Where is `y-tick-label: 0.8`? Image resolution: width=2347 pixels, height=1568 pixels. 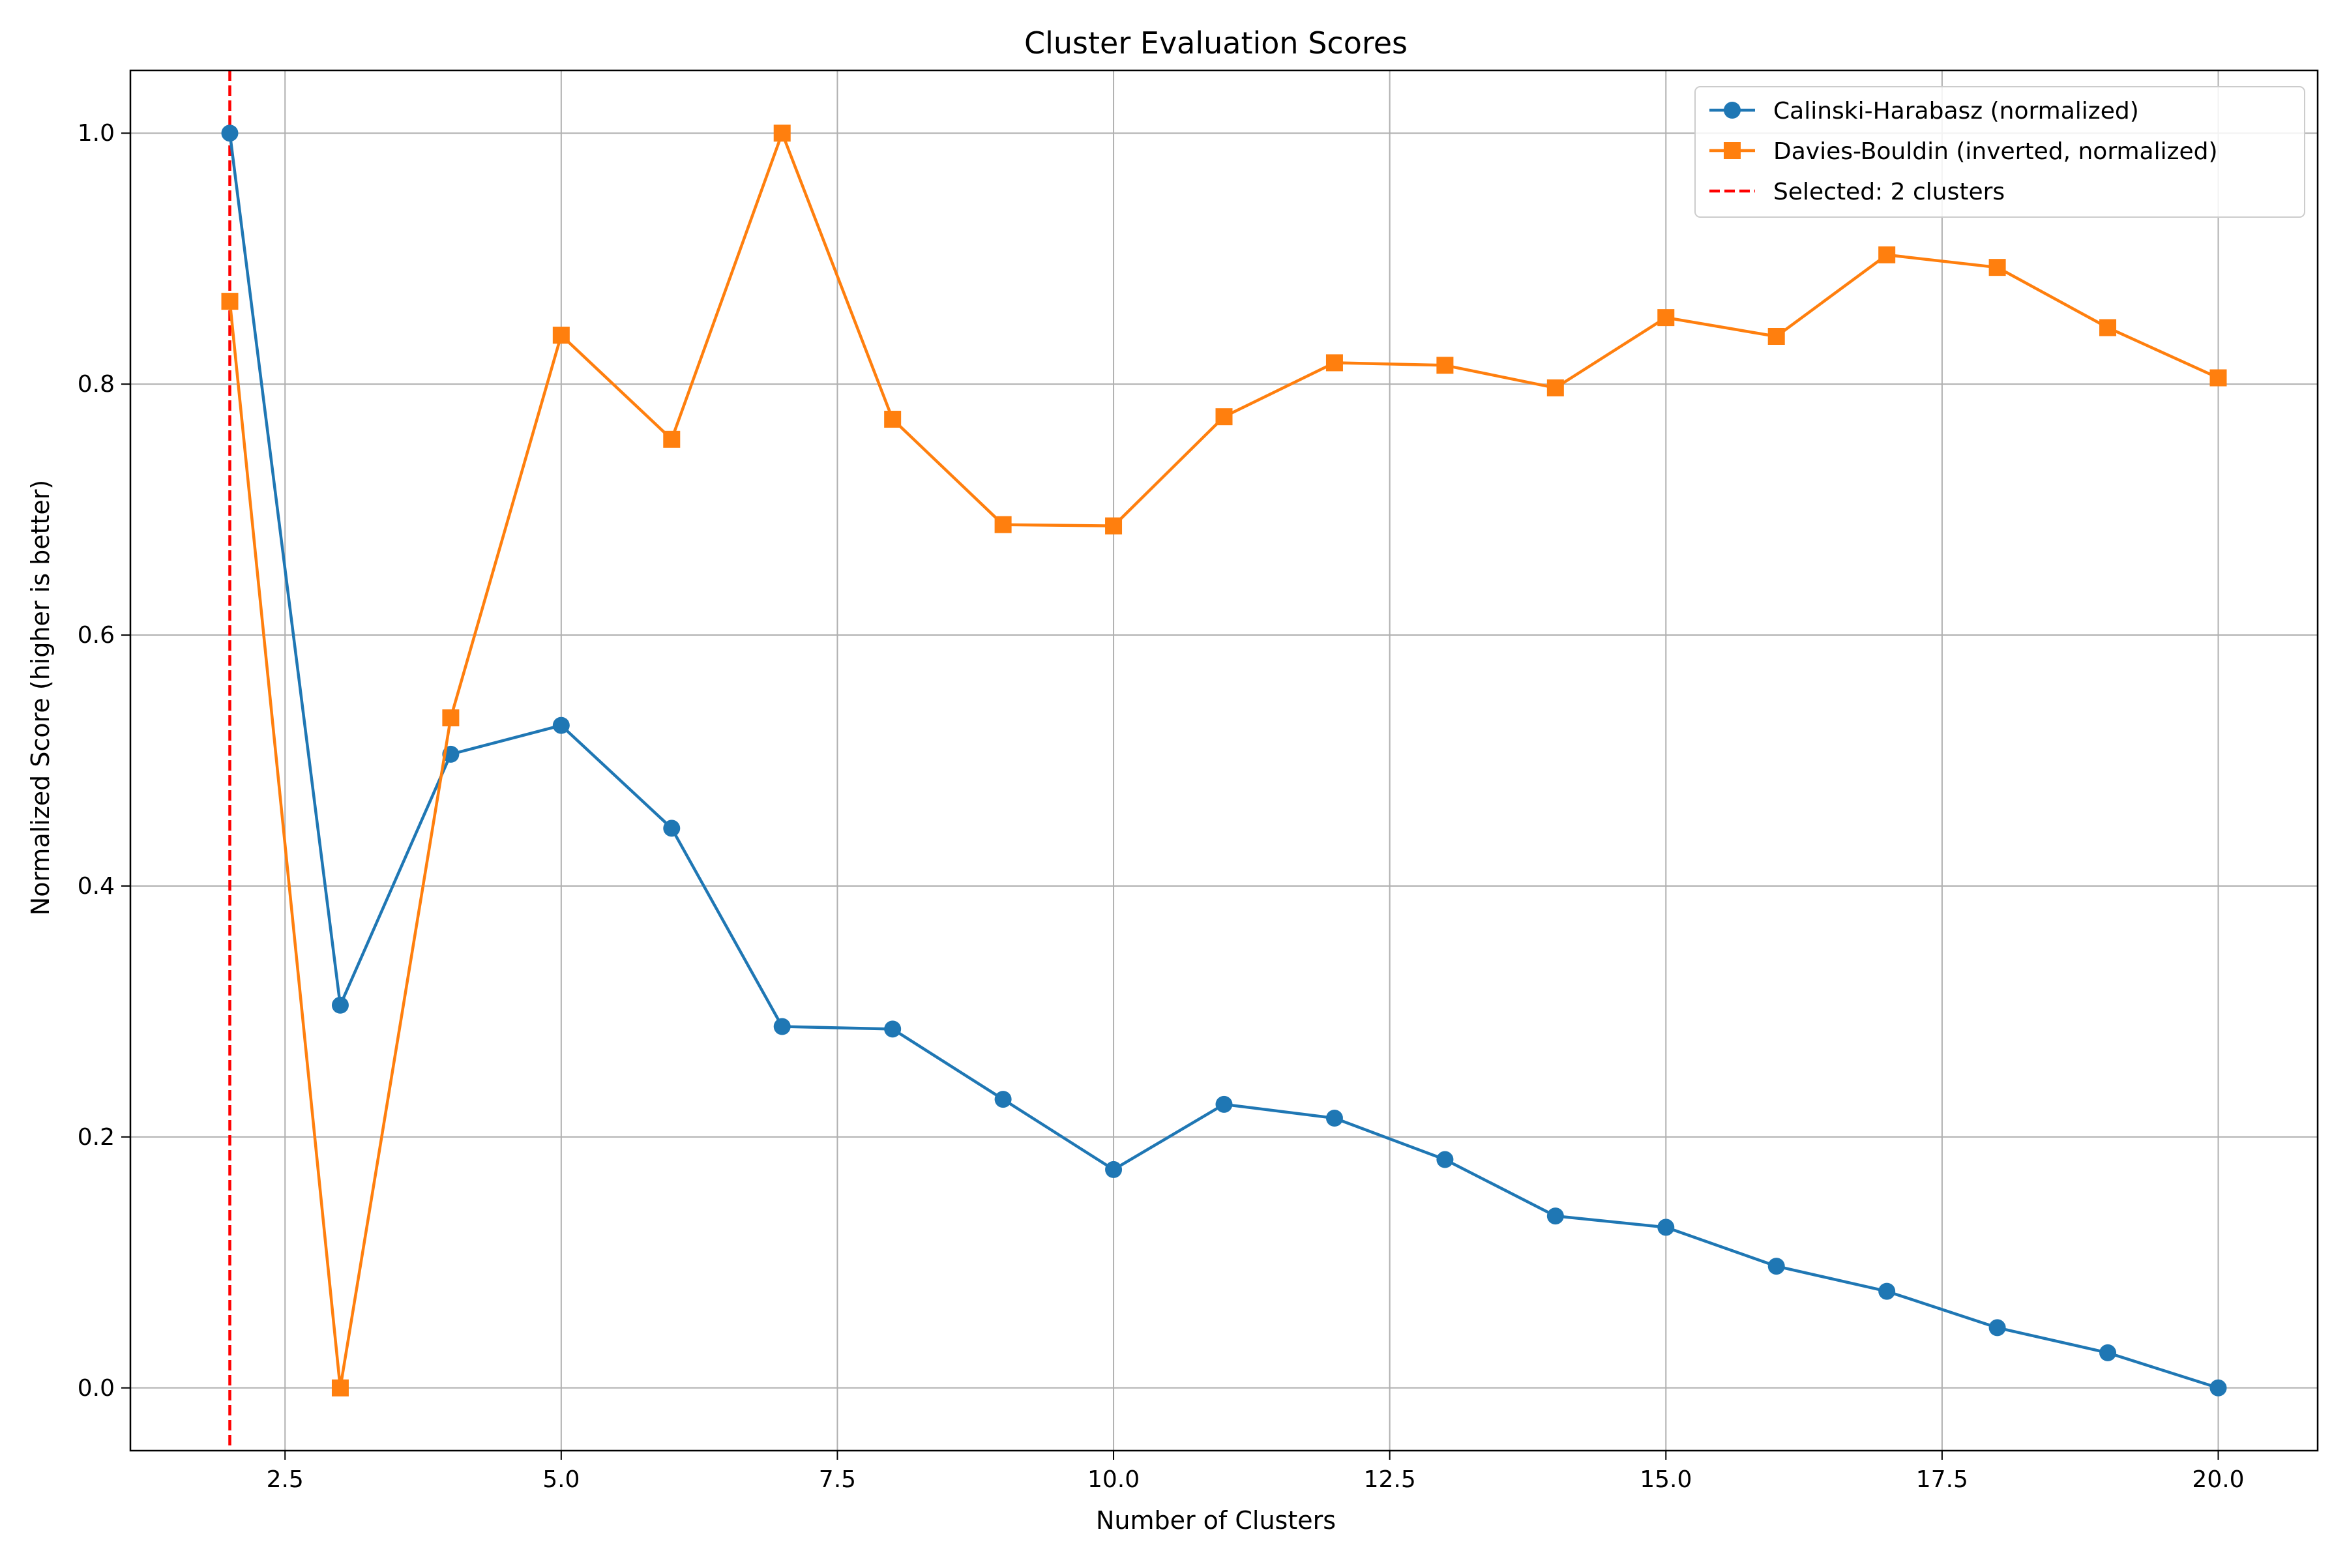 y-tick-label: 0.8 is located at coordinates (96, 385).